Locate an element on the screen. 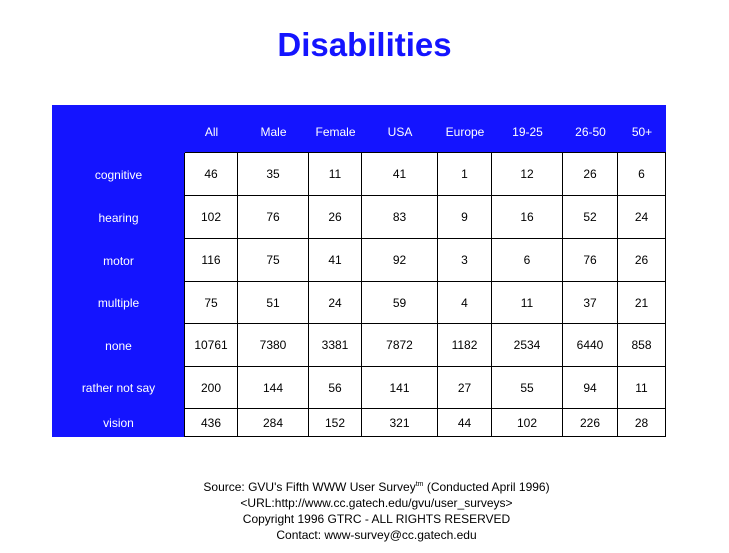  row-label: rather not say is located at coordinates (118, 388).